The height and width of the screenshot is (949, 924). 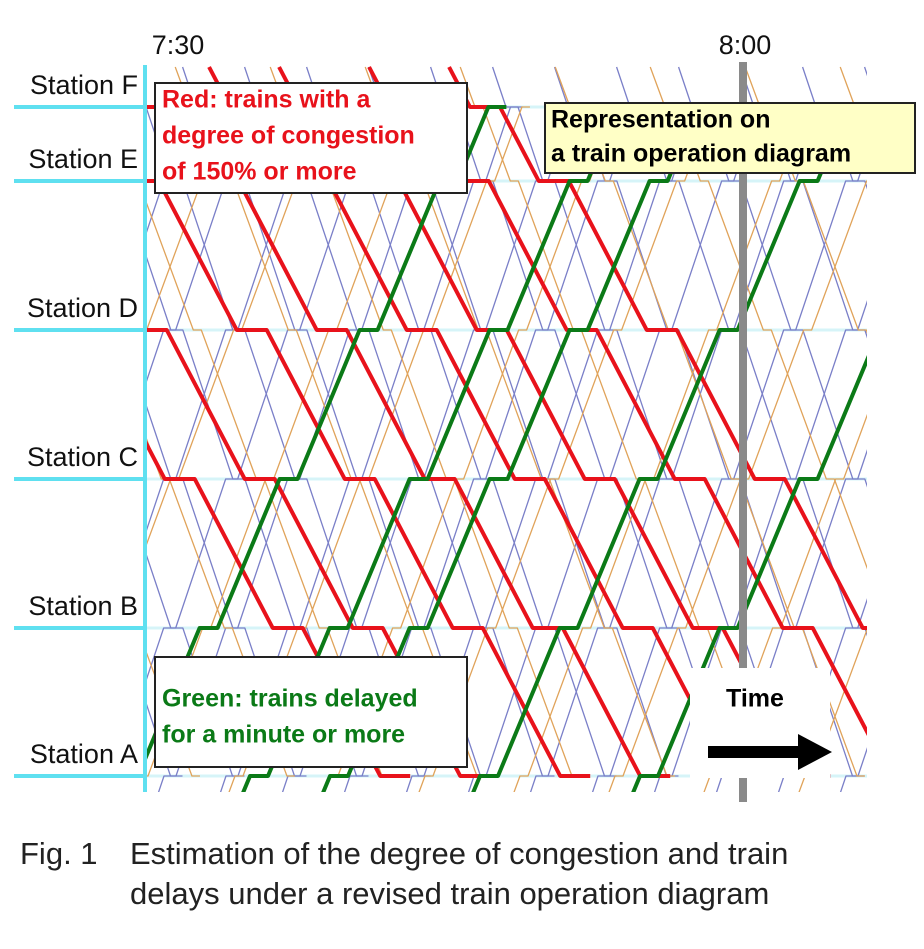 What do you see at coordinates (59, 853) in the screenshot?
I see `caption-label: Fig. 1` at bounding box center [59, 853].